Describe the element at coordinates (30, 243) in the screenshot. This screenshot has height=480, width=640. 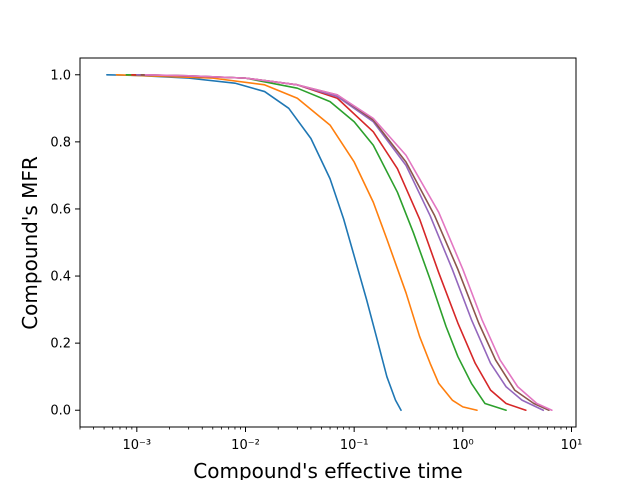
I see `y-axis-label: Compound's MFR` at that location.